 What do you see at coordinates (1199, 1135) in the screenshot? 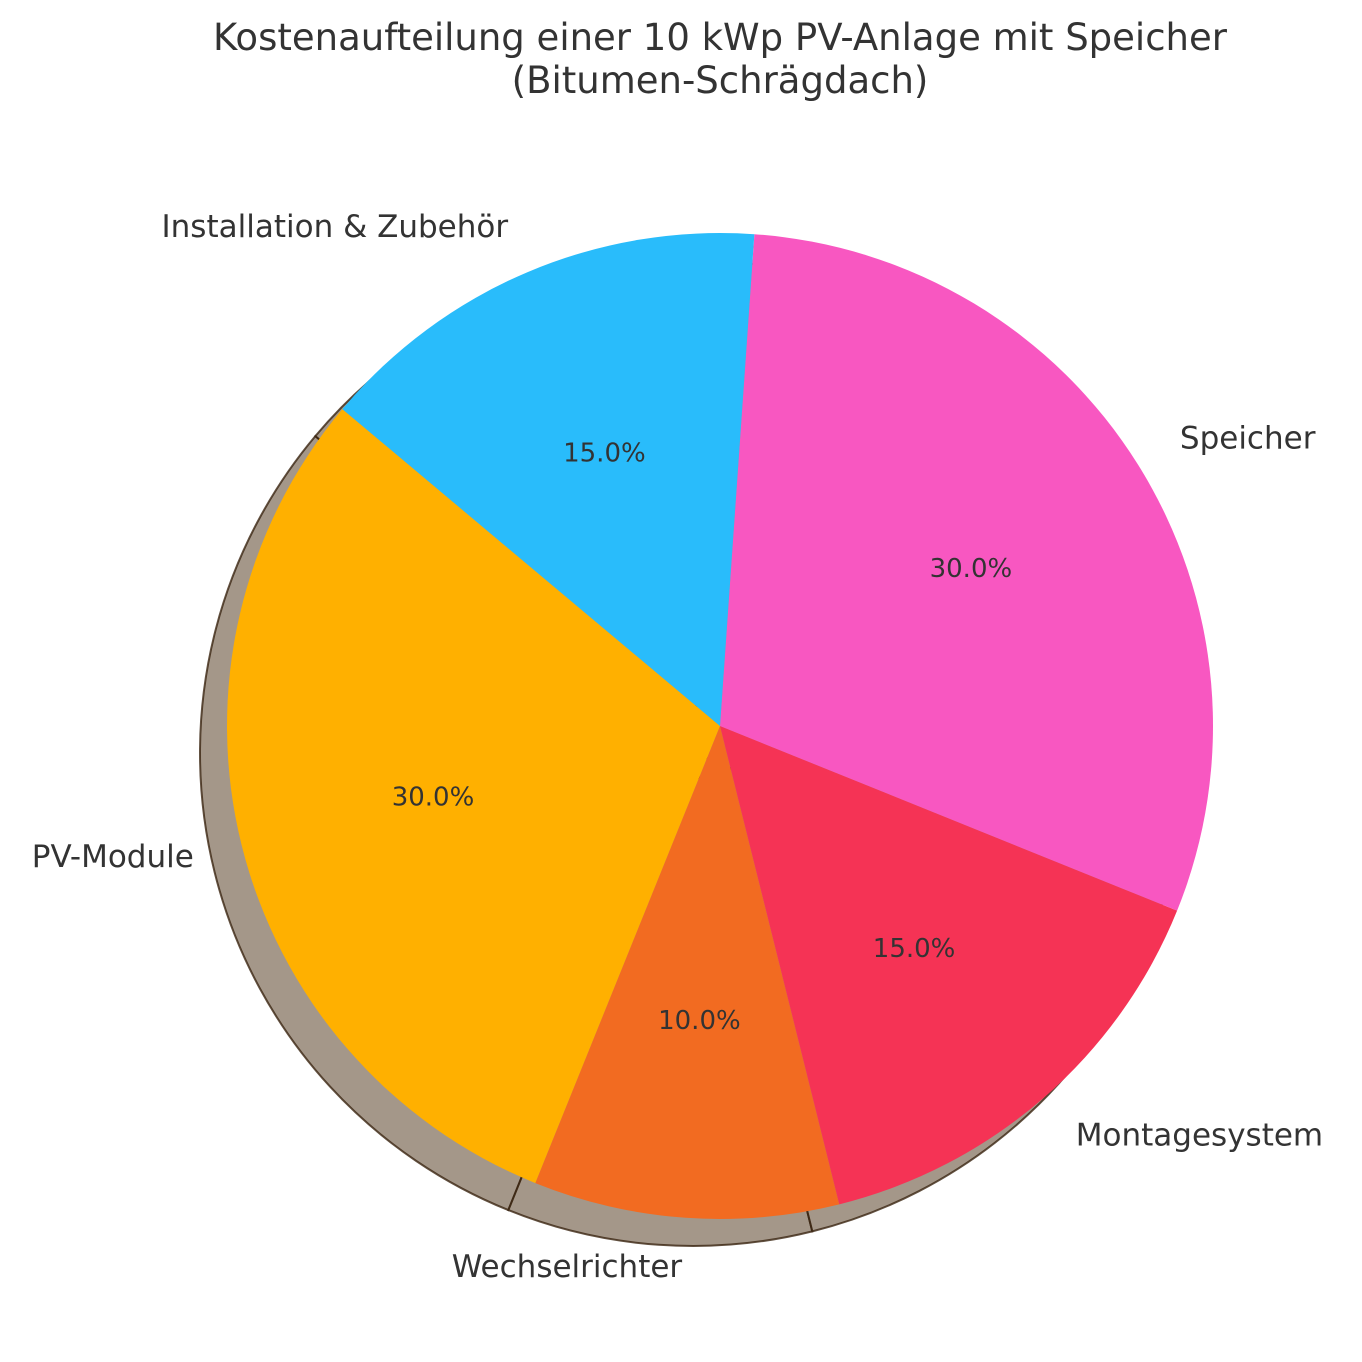
I see `slice-label-montagesystem: Montagesystem` at bounding box center [1199, 1135].